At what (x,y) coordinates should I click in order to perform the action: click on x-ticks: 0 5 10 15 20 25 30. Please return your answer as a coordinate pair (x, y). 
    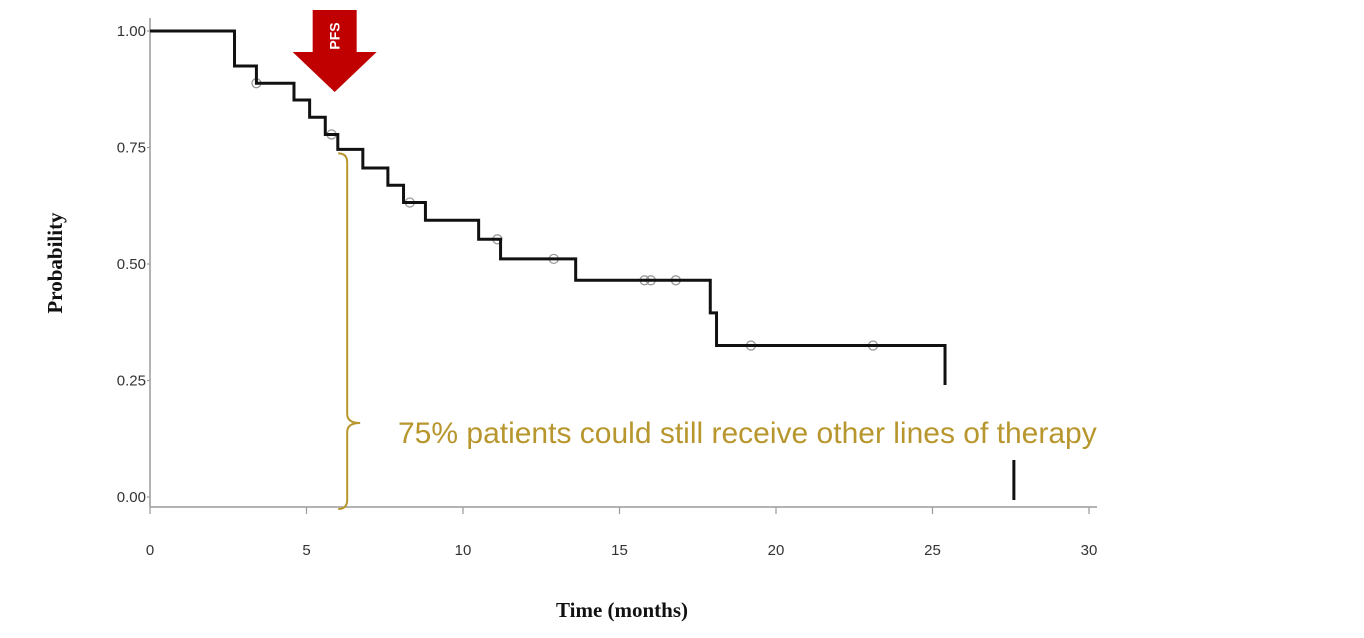
    Looking at the image, I should click on (622, 533).